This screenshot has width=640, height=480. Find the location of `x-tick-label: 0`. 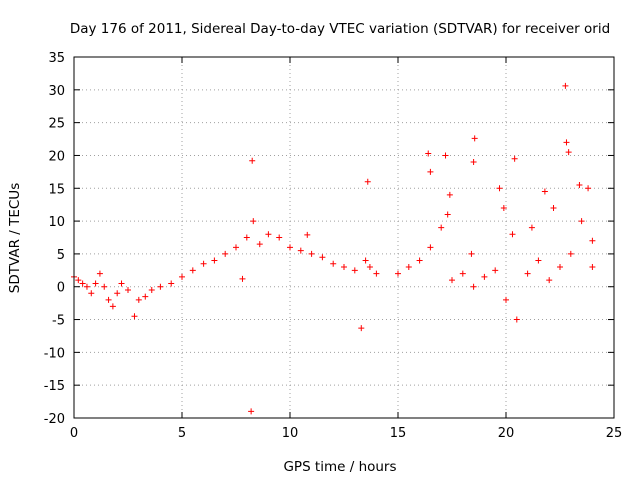

x-tick-label: 0 is located at coordinates (74, 433).